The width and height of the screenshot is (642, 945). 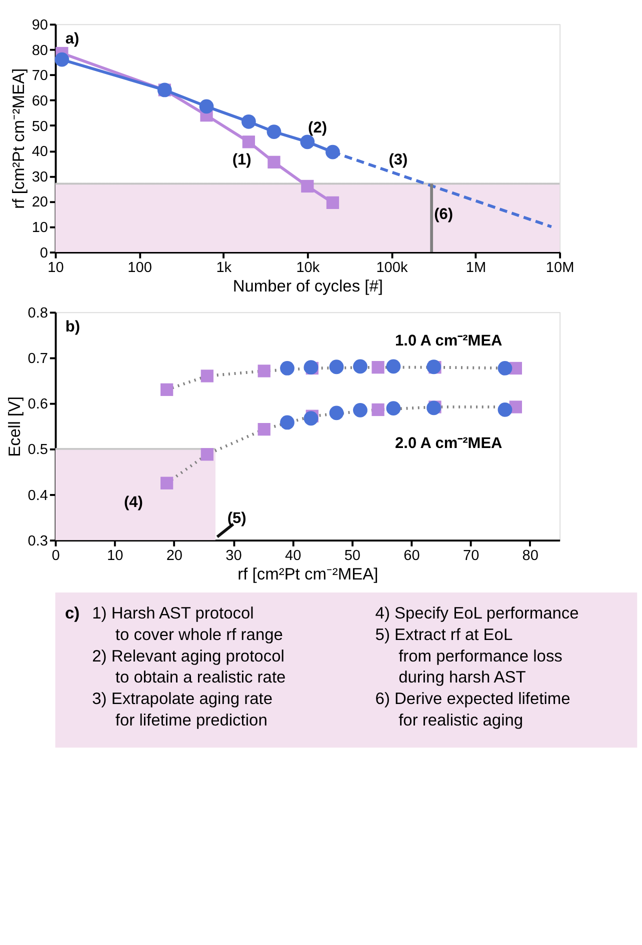 What do you see at coordinates (40, 177) in the screenshot?
I see `y-tick-label: 30` at bounding box center [40, 177].